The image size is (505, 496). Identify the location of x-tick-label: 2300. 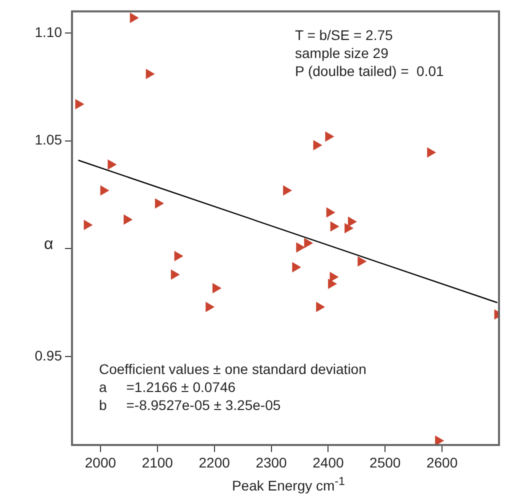
(272, 462).